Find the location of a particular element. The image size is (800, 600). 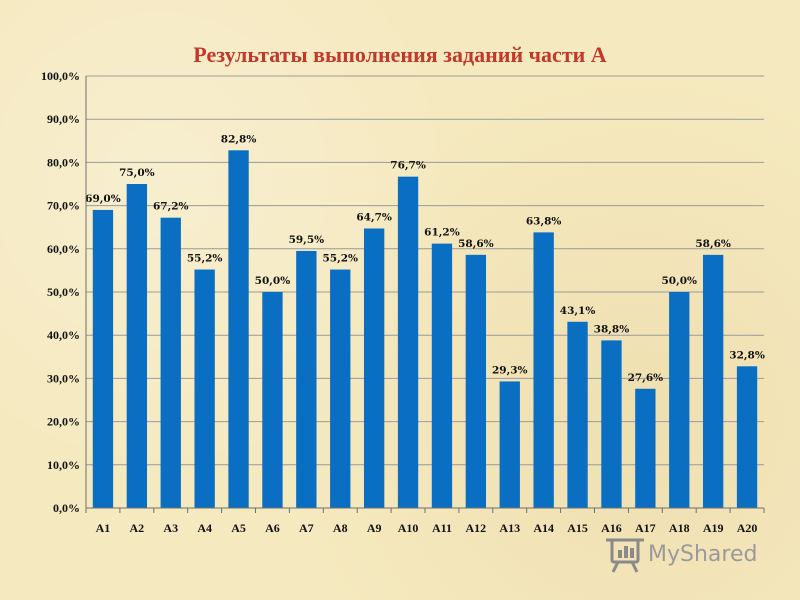

y-tick-label: 90,0% is located at coordinates (63, 119).